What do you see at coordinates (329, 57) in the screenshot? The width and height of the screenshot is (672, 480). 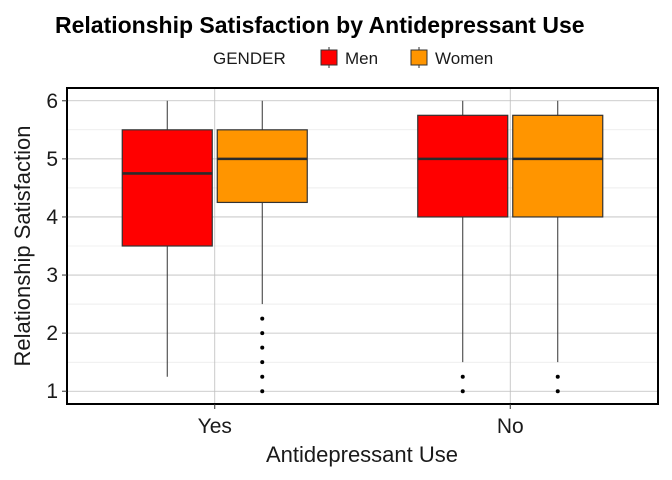 I see `legend-key-men` at bounding box center [329, 57].